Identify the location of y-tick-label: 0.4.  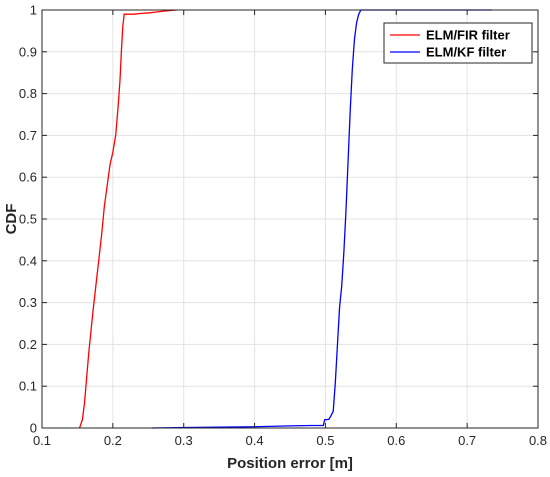
(28, 260).